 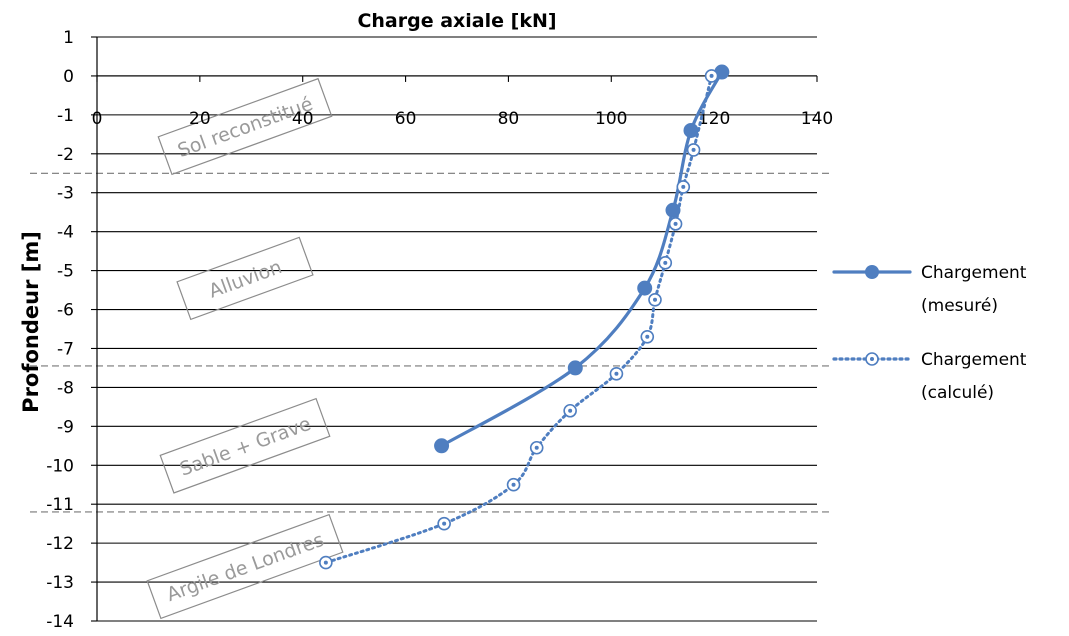 I want to click on legend-label: (calculé), so click(x=957, y=393).